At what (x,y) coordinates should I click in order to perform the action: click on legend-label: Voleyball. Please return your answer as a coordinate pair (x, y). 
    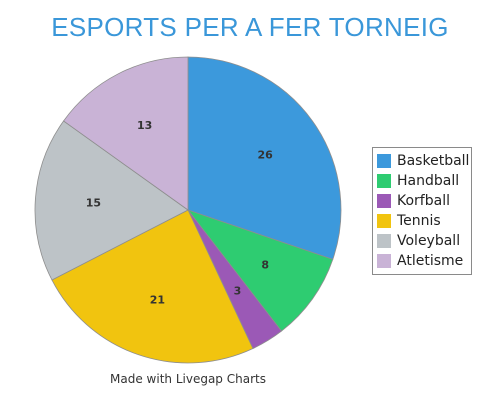
    Looking at the image, I should click on (429, 241).